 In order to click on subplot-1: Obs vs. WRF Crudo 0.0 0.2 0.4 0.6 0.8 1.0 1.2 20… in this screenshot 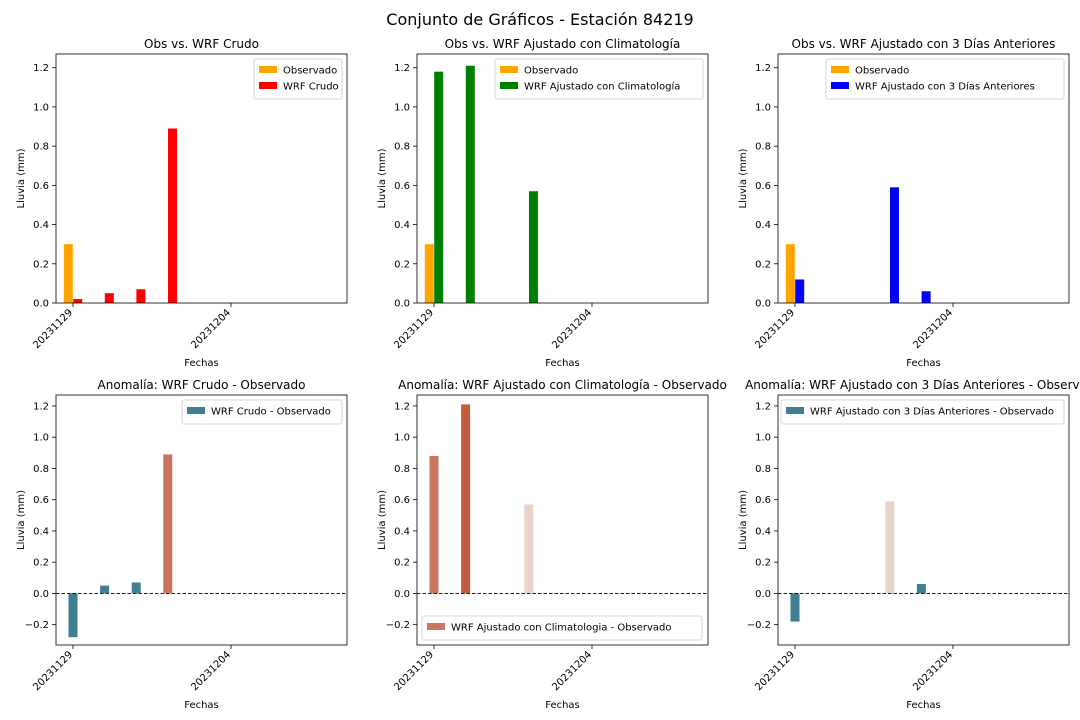, I will do `click(182, 203)`.